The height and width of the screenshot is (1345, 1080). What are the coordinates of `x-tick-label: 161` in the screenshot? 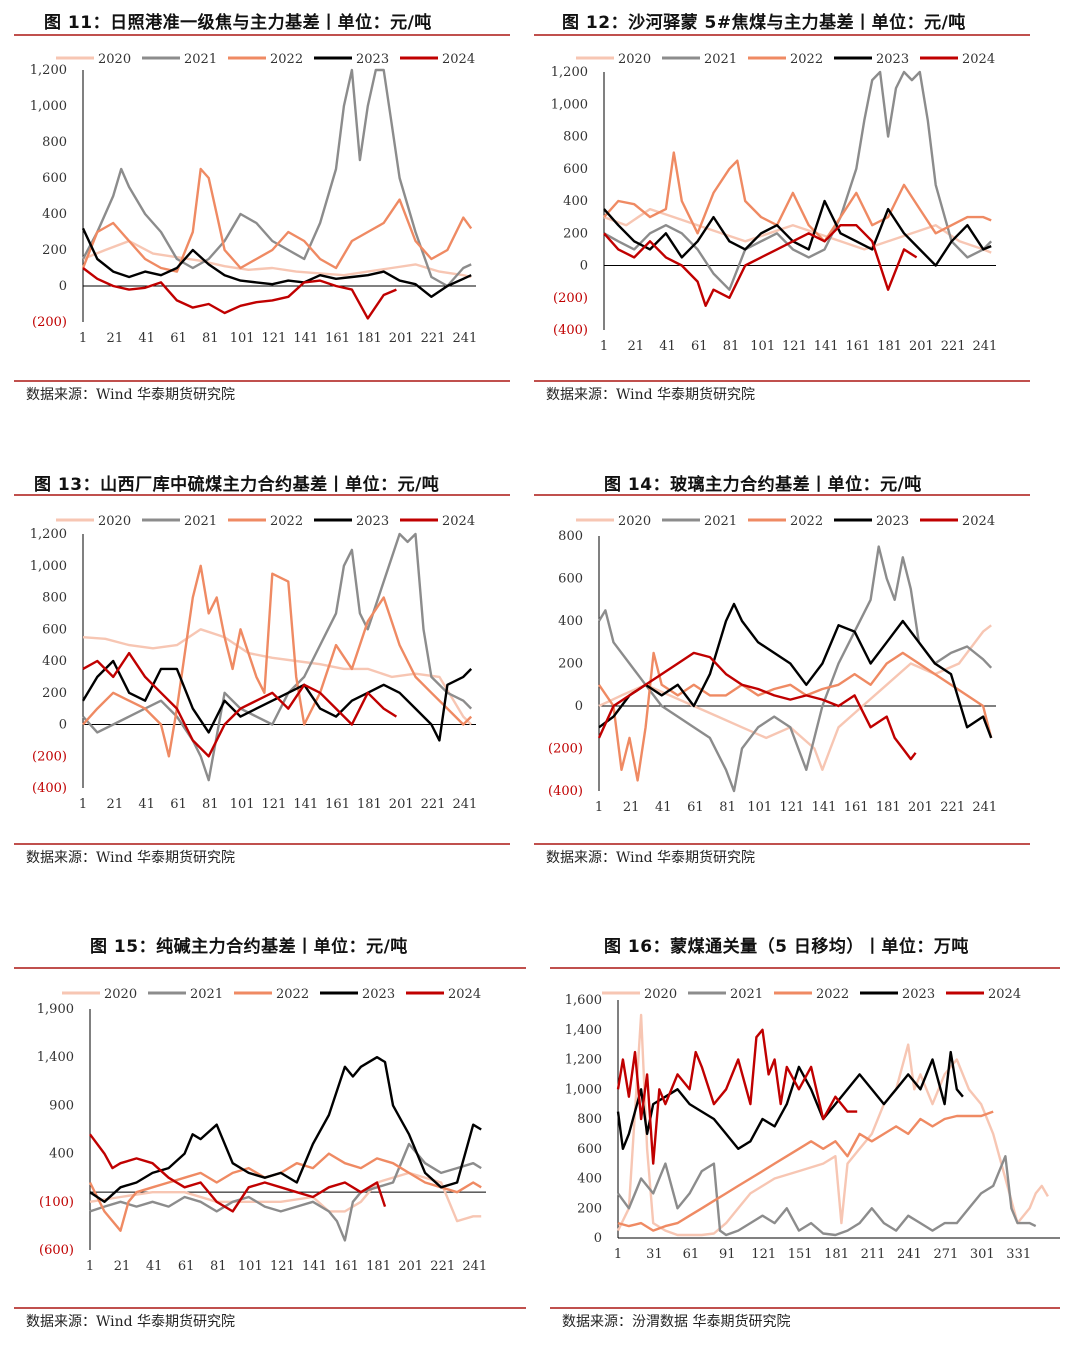 It's located at (346, 1266).